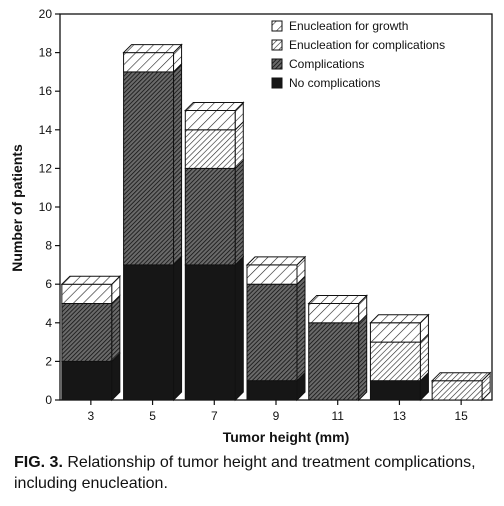  What do you see at coordinates (46, 130) in the screenshot?
I see `y-tick-label: 14` at bounding box center [46, 130].